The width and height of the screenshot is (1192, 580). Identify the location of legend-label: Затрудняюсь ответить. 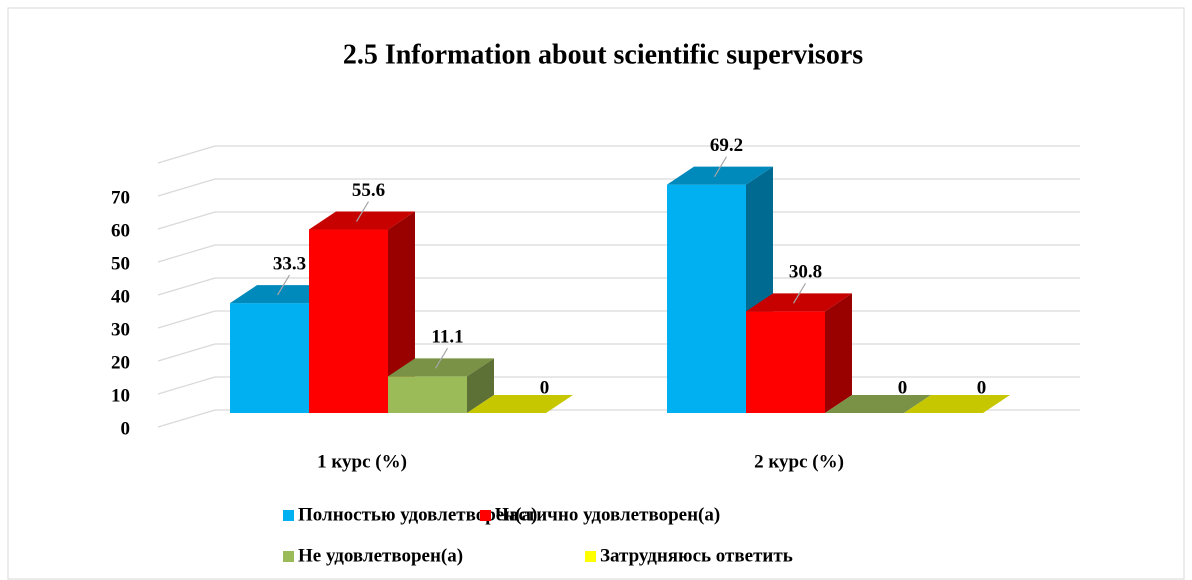
(696, 555).